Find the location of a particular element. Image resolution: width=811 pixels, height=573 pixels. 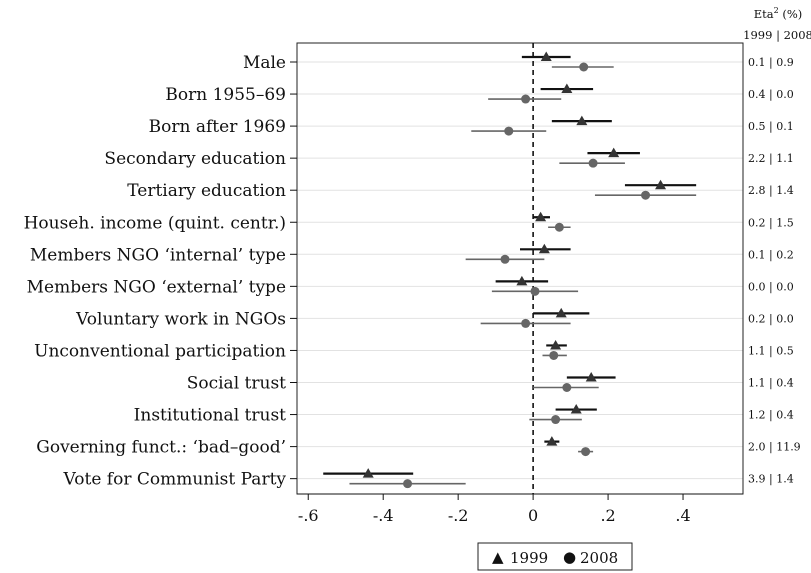

legend: ▲ 1999 ● 2008 is located at coordinates (555, 556).